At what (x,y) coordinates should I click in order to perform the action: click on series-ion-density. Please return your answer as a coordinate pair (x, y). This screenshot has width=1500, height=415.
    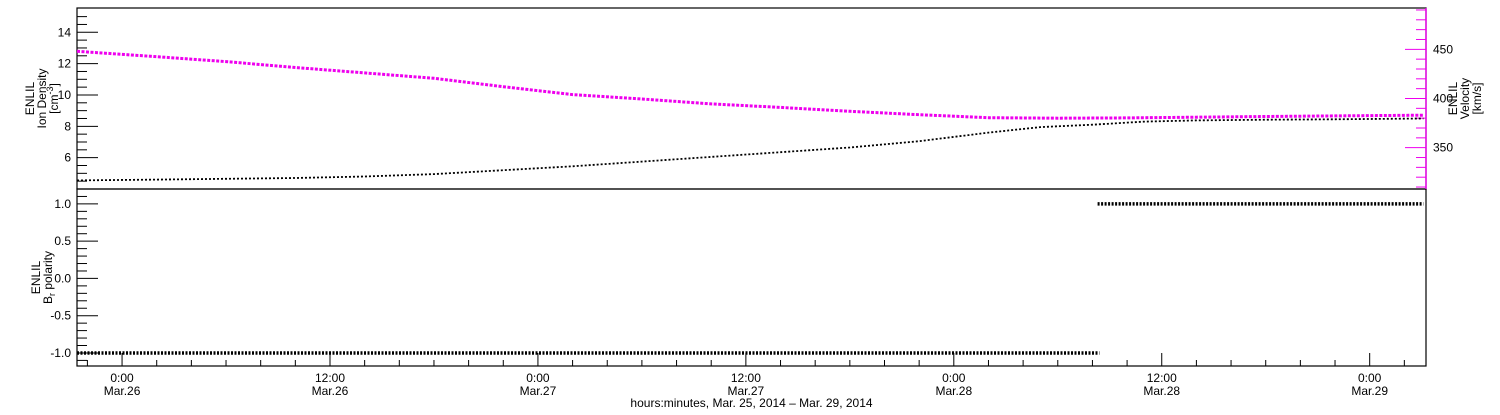
    Looking at the image, I should click on (750, 149).